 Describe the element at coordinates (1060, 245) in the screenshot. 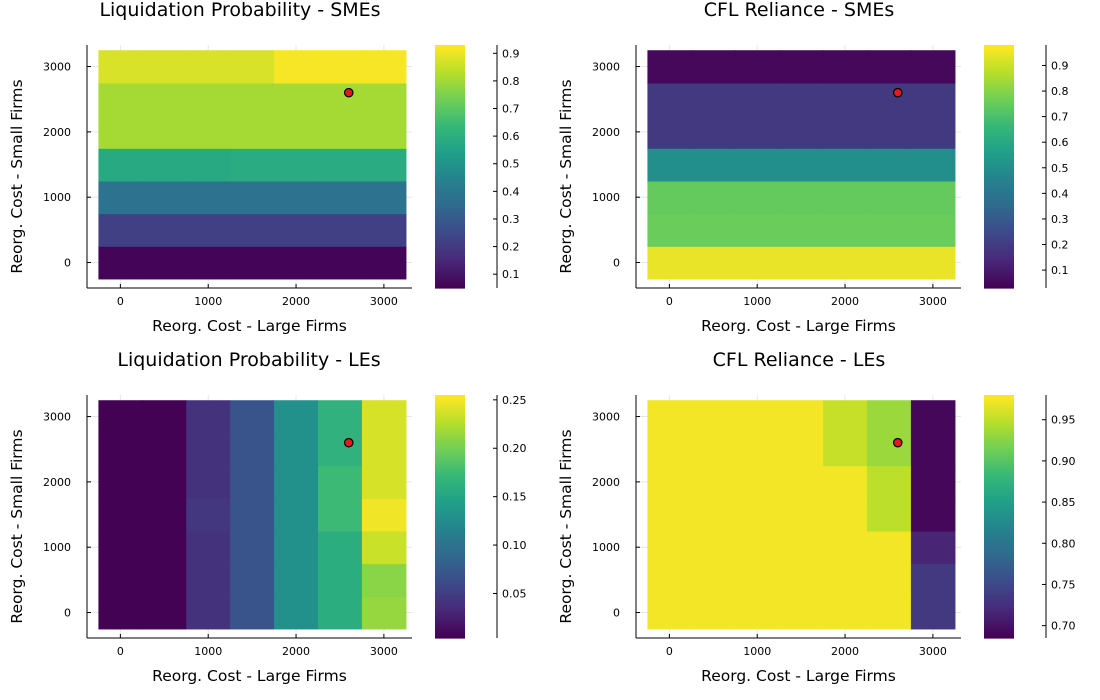

I see `colorbar-tick-label: 0.2` at that location.